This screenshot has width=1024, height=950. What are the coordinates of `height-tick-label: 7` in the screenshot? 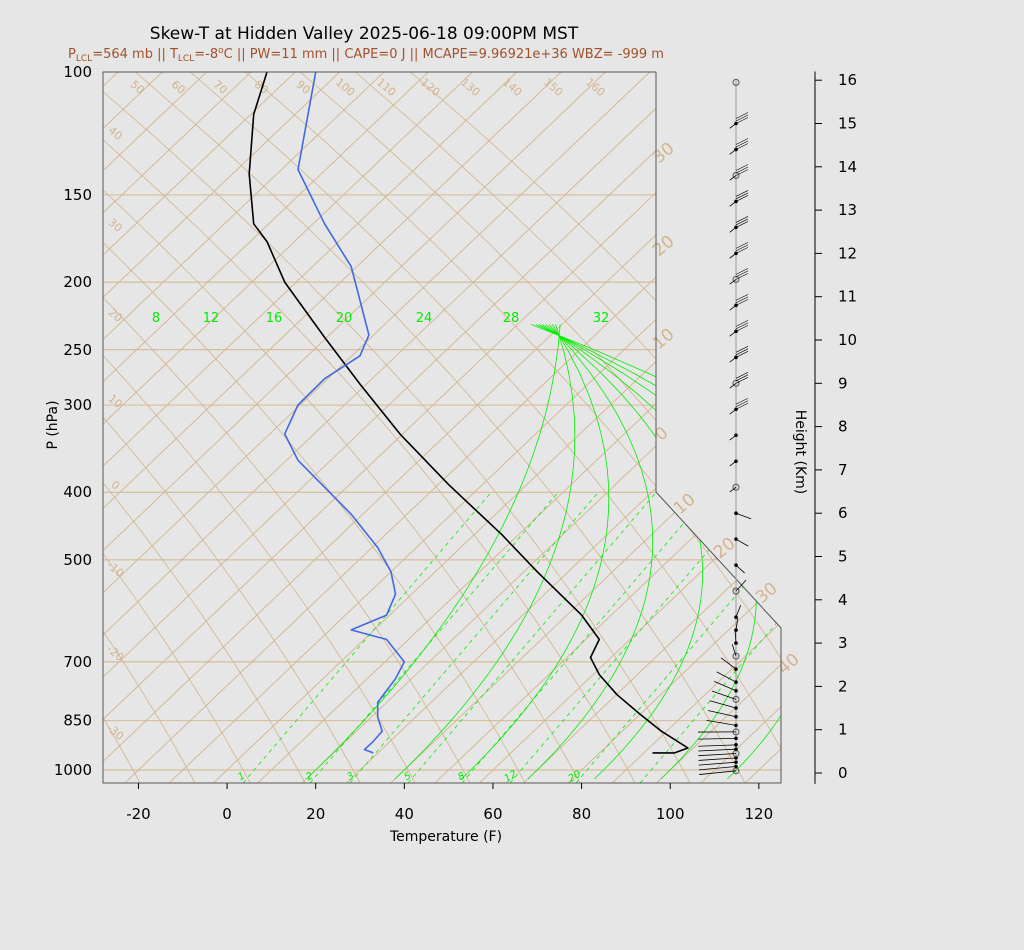 It's located at (843, 470).